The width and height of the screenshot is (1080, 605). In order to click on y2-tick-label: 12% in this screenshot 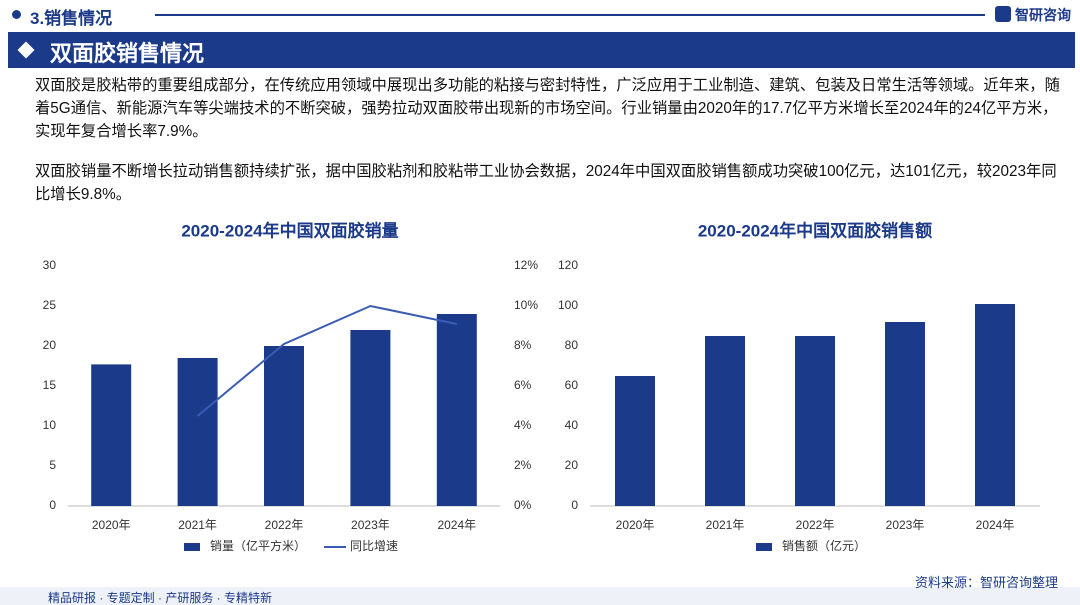, I will do `click(526, 265)`.